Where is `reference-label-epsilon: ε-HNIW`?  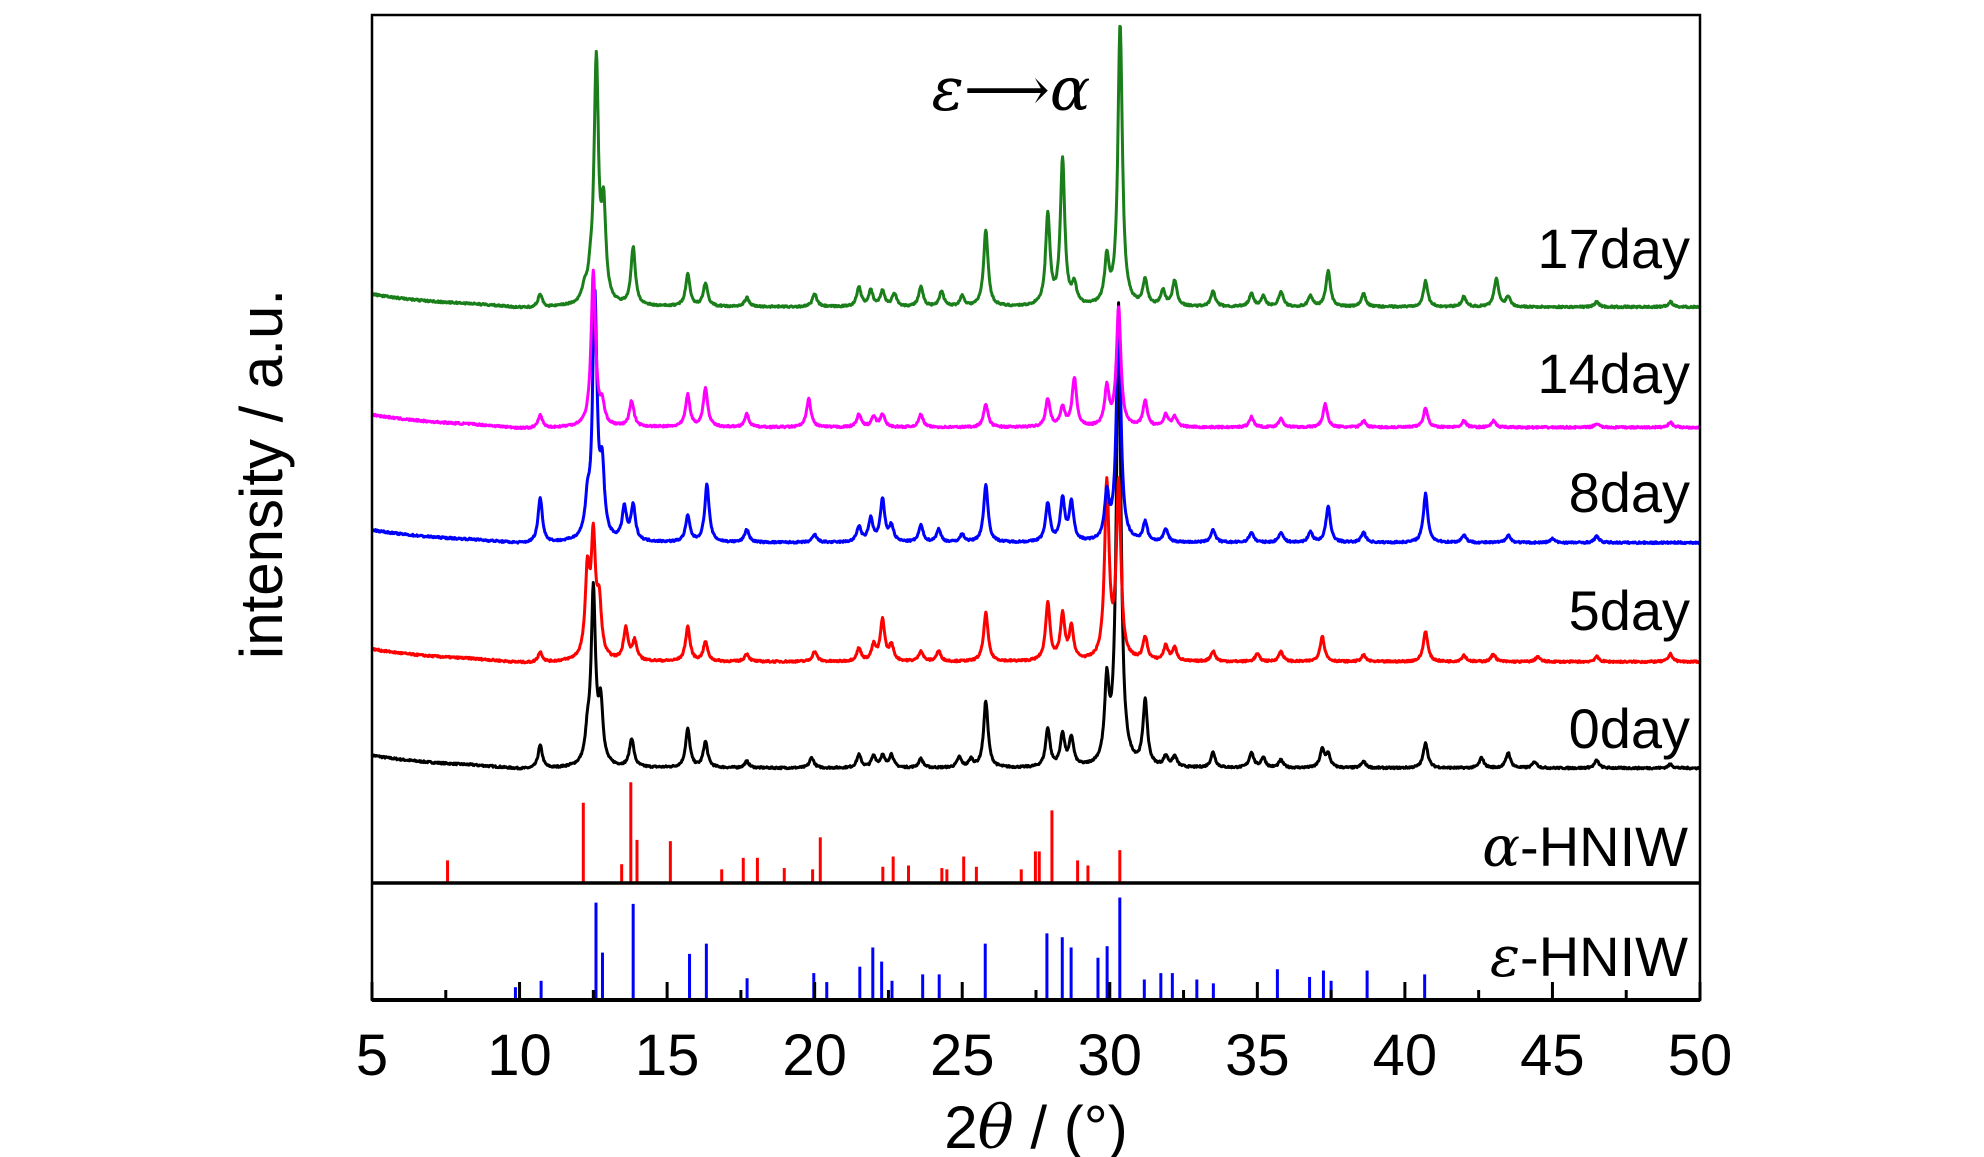 reference-label-epsilon: ε-HNIW is located at coordinates (1589, 957).